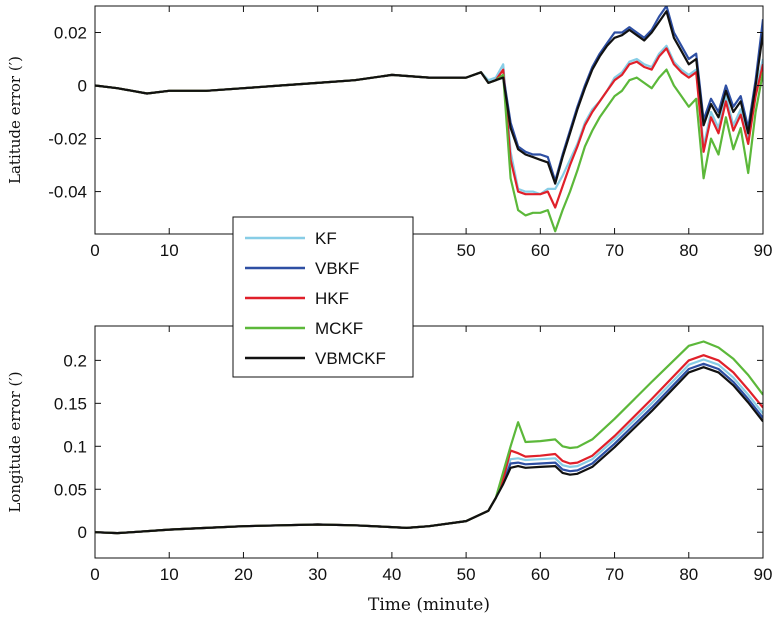  What do you see at coordinates (243, 574) in the screenshot?
I see `x-tick-label: 20` at bounding box center [243, 574].